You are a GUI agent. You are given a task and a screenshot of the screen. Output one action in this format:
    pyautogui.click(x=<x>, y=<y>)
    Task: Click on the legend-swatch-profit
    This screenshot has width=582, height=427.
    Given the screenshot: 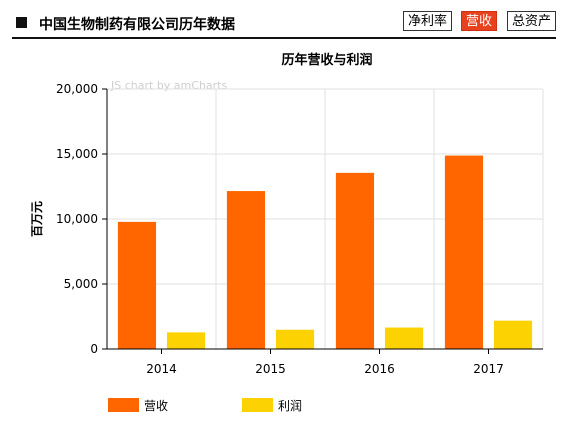 What is the action you would take?
    pyautogui.click(x=257, y=405)
    